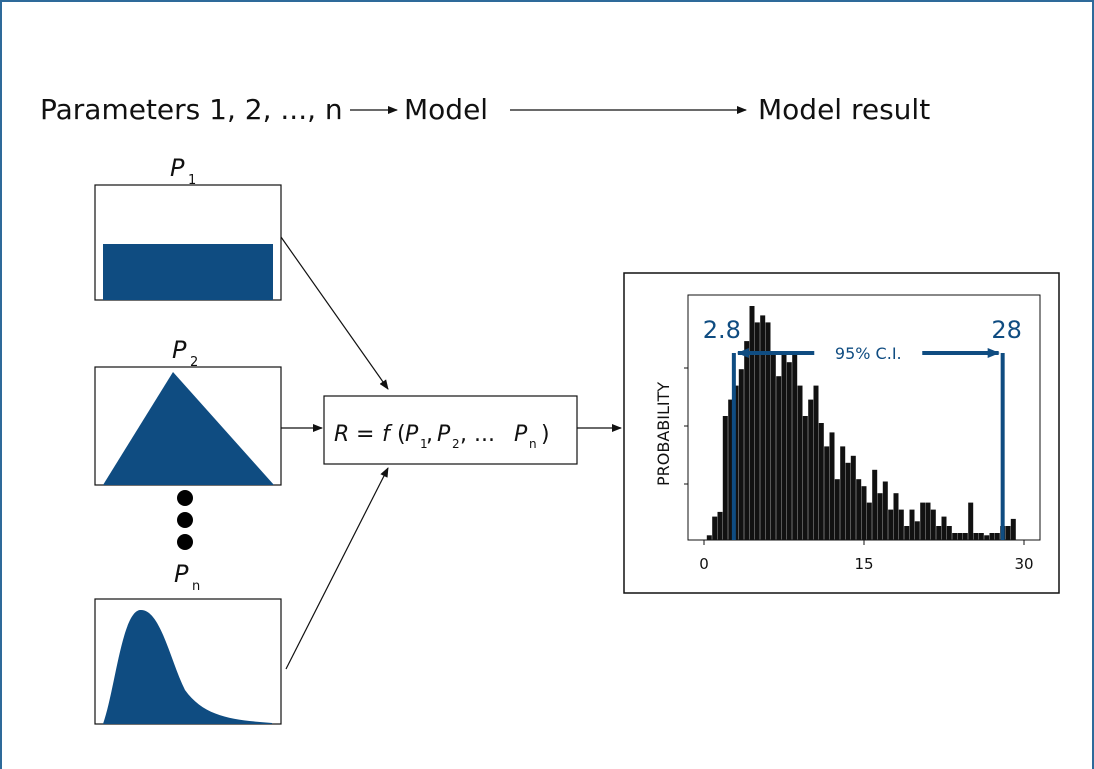 Image resolution: width=1094 pixels, height=769 pixels. Describe the element at coordinates (337, 568) in the screenshot. I see `arrow-pn-to-function` at that location.